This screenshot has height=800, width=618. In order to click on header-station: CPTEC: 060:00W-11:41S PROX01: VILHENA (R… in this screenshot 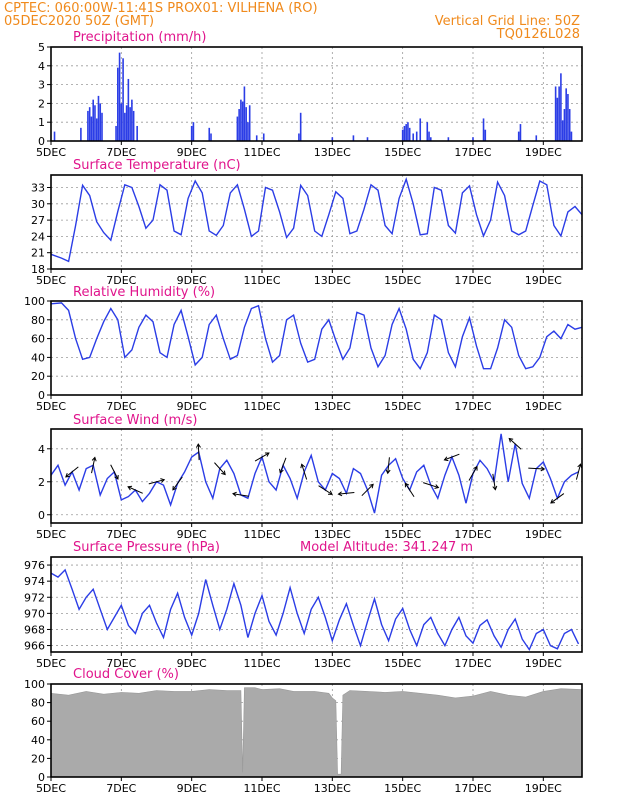, I will do `click(161, 8)`.